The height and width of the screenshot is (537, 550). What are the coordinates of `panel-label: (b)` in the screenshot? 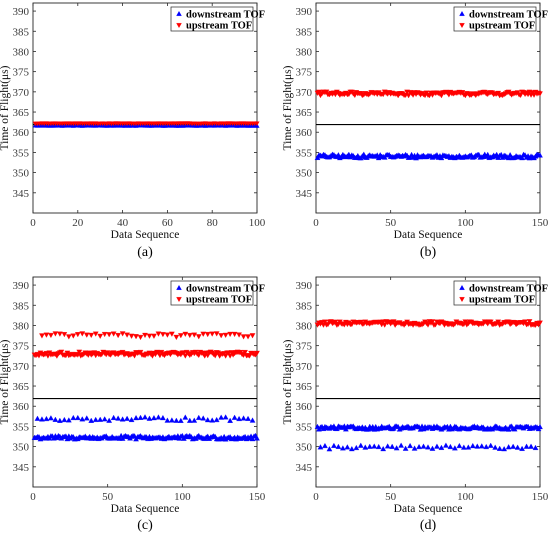 It's located at (428, 252).